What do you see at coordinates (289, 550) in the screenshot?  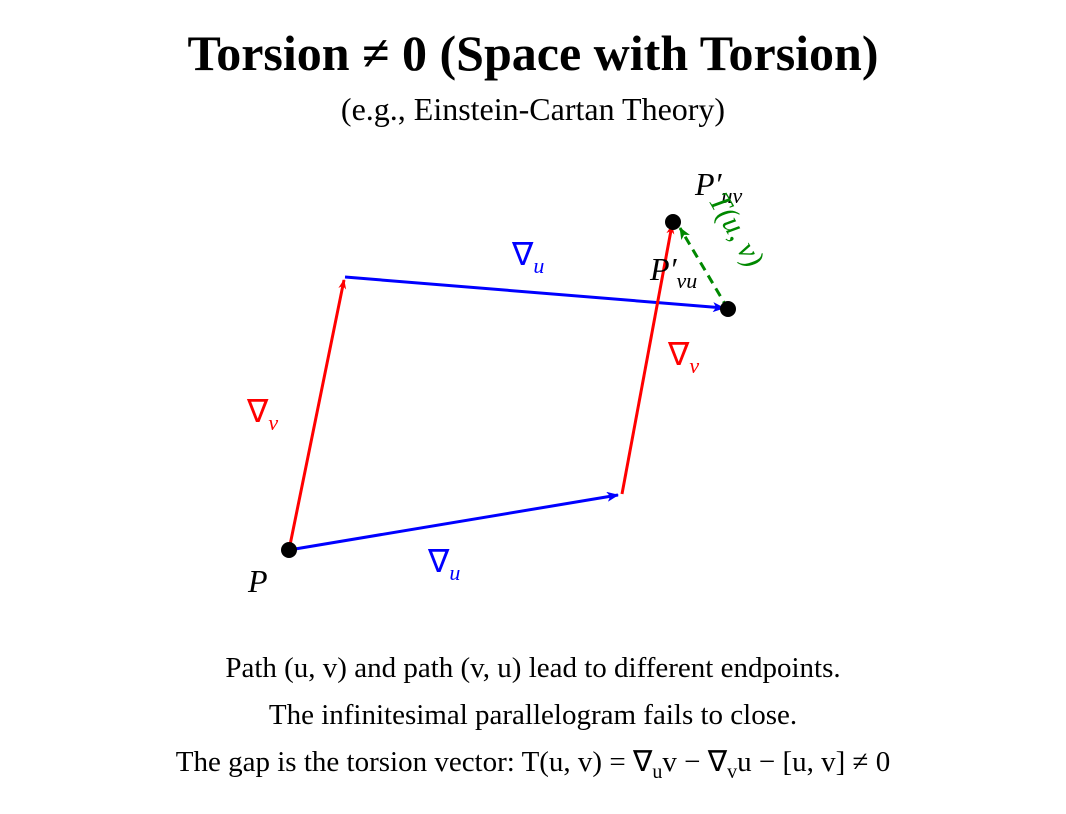 I see `point-p` at bounding box center [289, 550].